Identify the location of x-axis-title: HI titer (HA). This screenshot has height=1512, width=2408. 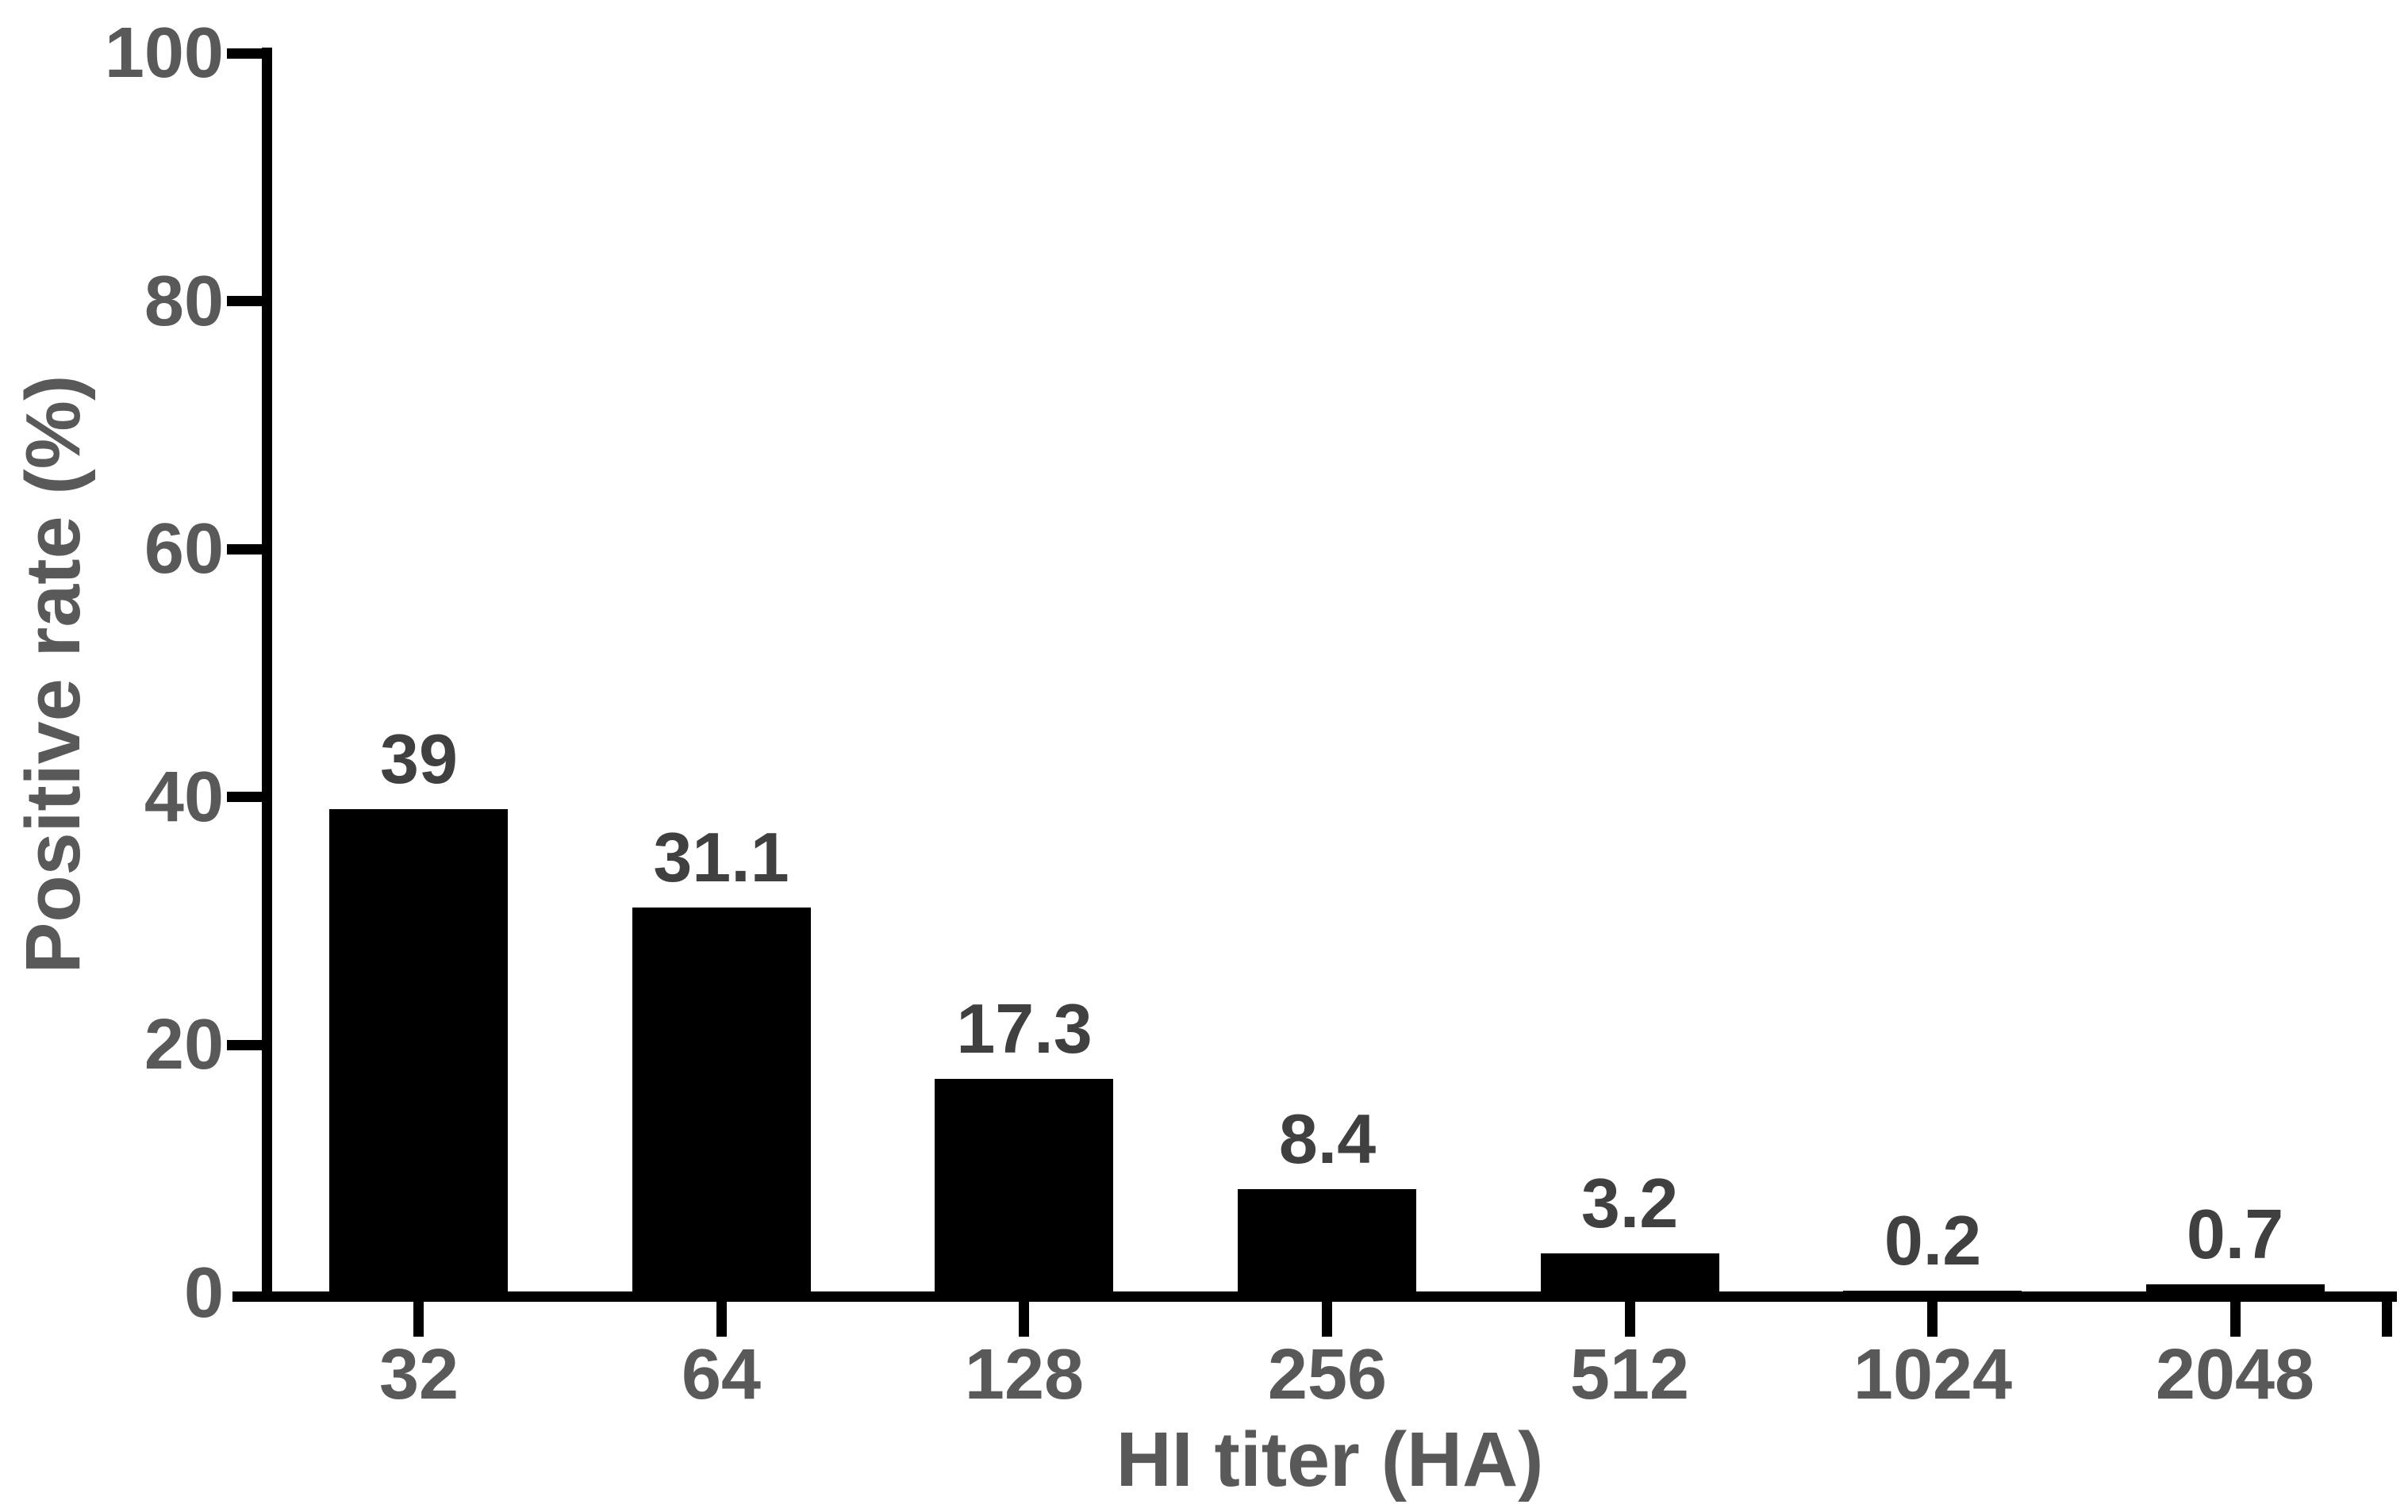
(1330, 1459).